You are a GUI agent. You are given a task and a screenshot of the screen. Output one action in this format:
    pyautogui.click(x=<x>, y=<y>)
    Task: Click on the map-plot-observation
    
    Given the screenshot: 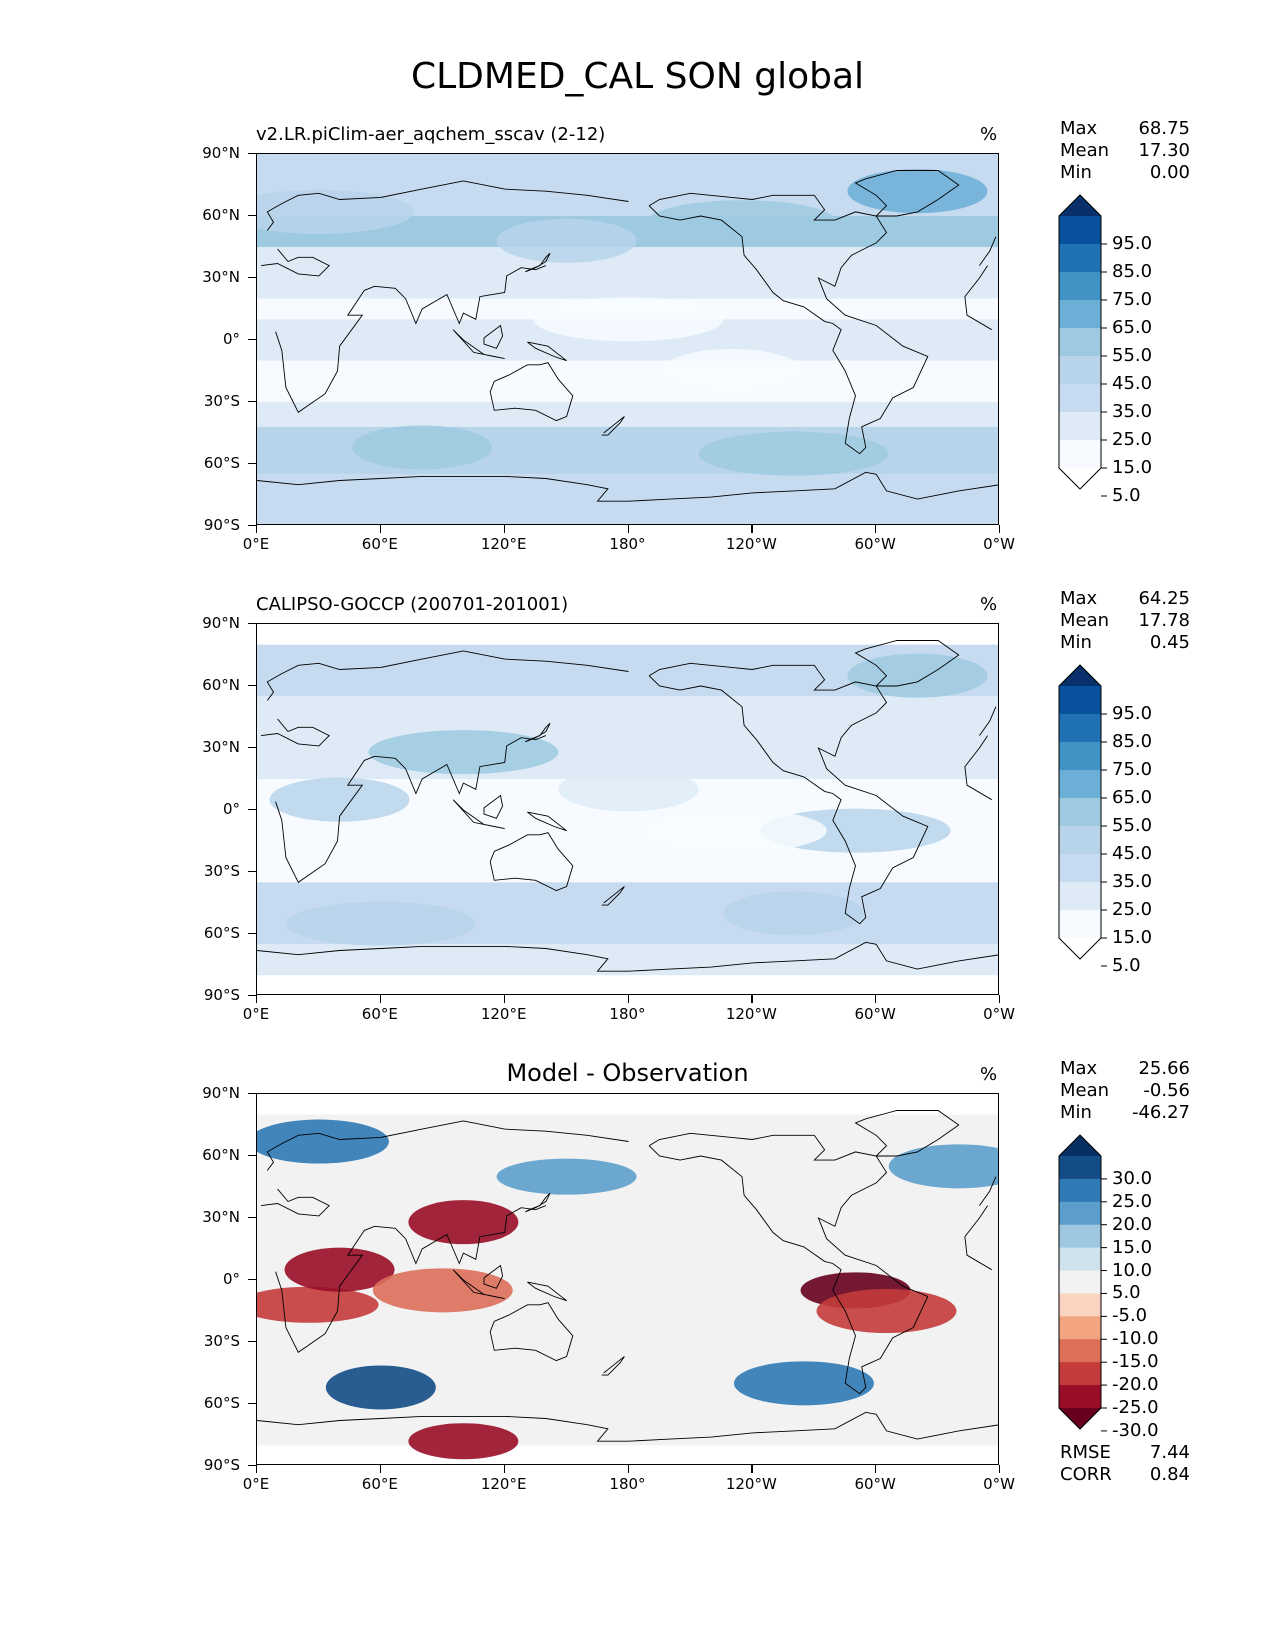 What is the action you would take?
    pyautogui.click(x=627, y=809)
    